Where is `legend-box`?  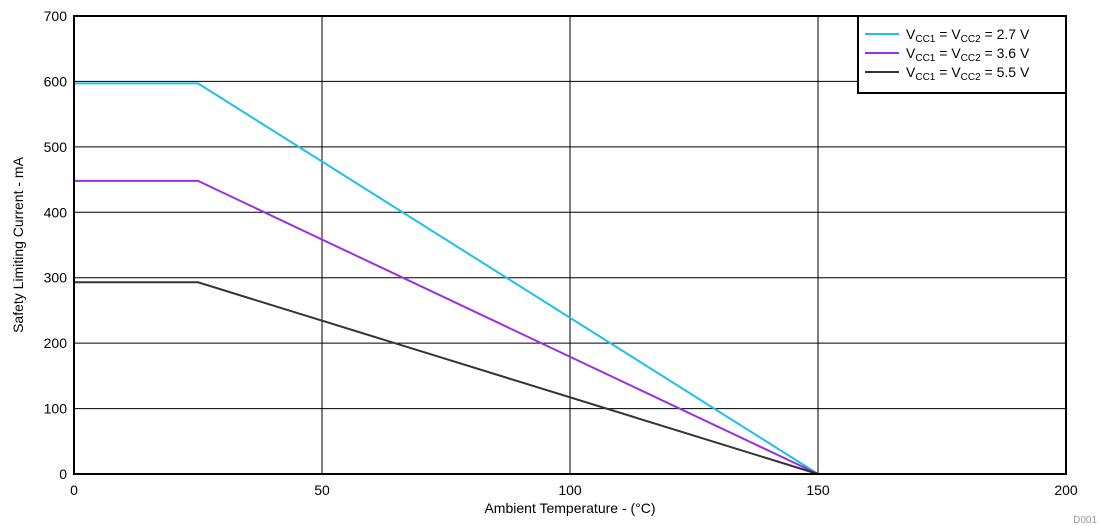 legend-box is located at coordinates (962, 54).